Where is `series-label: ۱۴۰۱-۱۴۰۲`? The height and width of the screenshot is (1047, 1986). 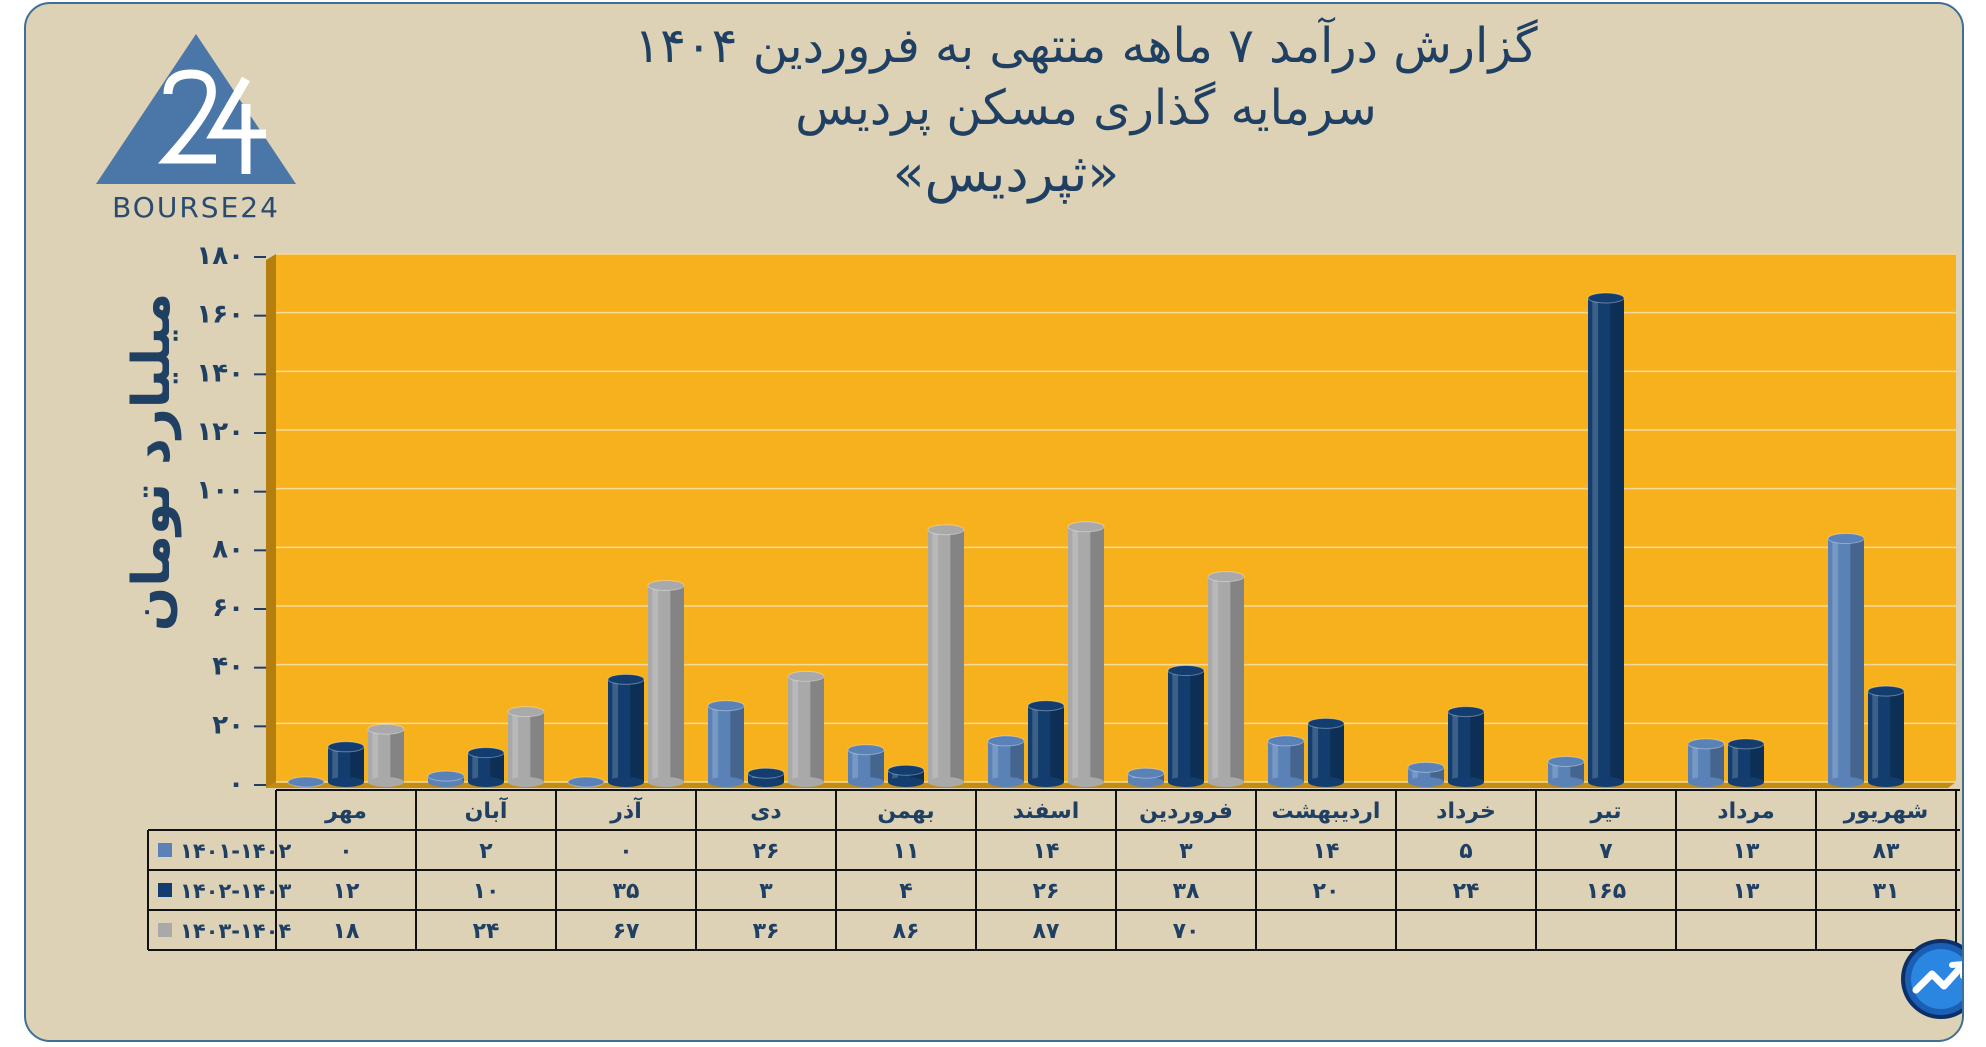 series-label: ۱۴۰۱-۱۴۰۲ is located at coordinates (235, 851).